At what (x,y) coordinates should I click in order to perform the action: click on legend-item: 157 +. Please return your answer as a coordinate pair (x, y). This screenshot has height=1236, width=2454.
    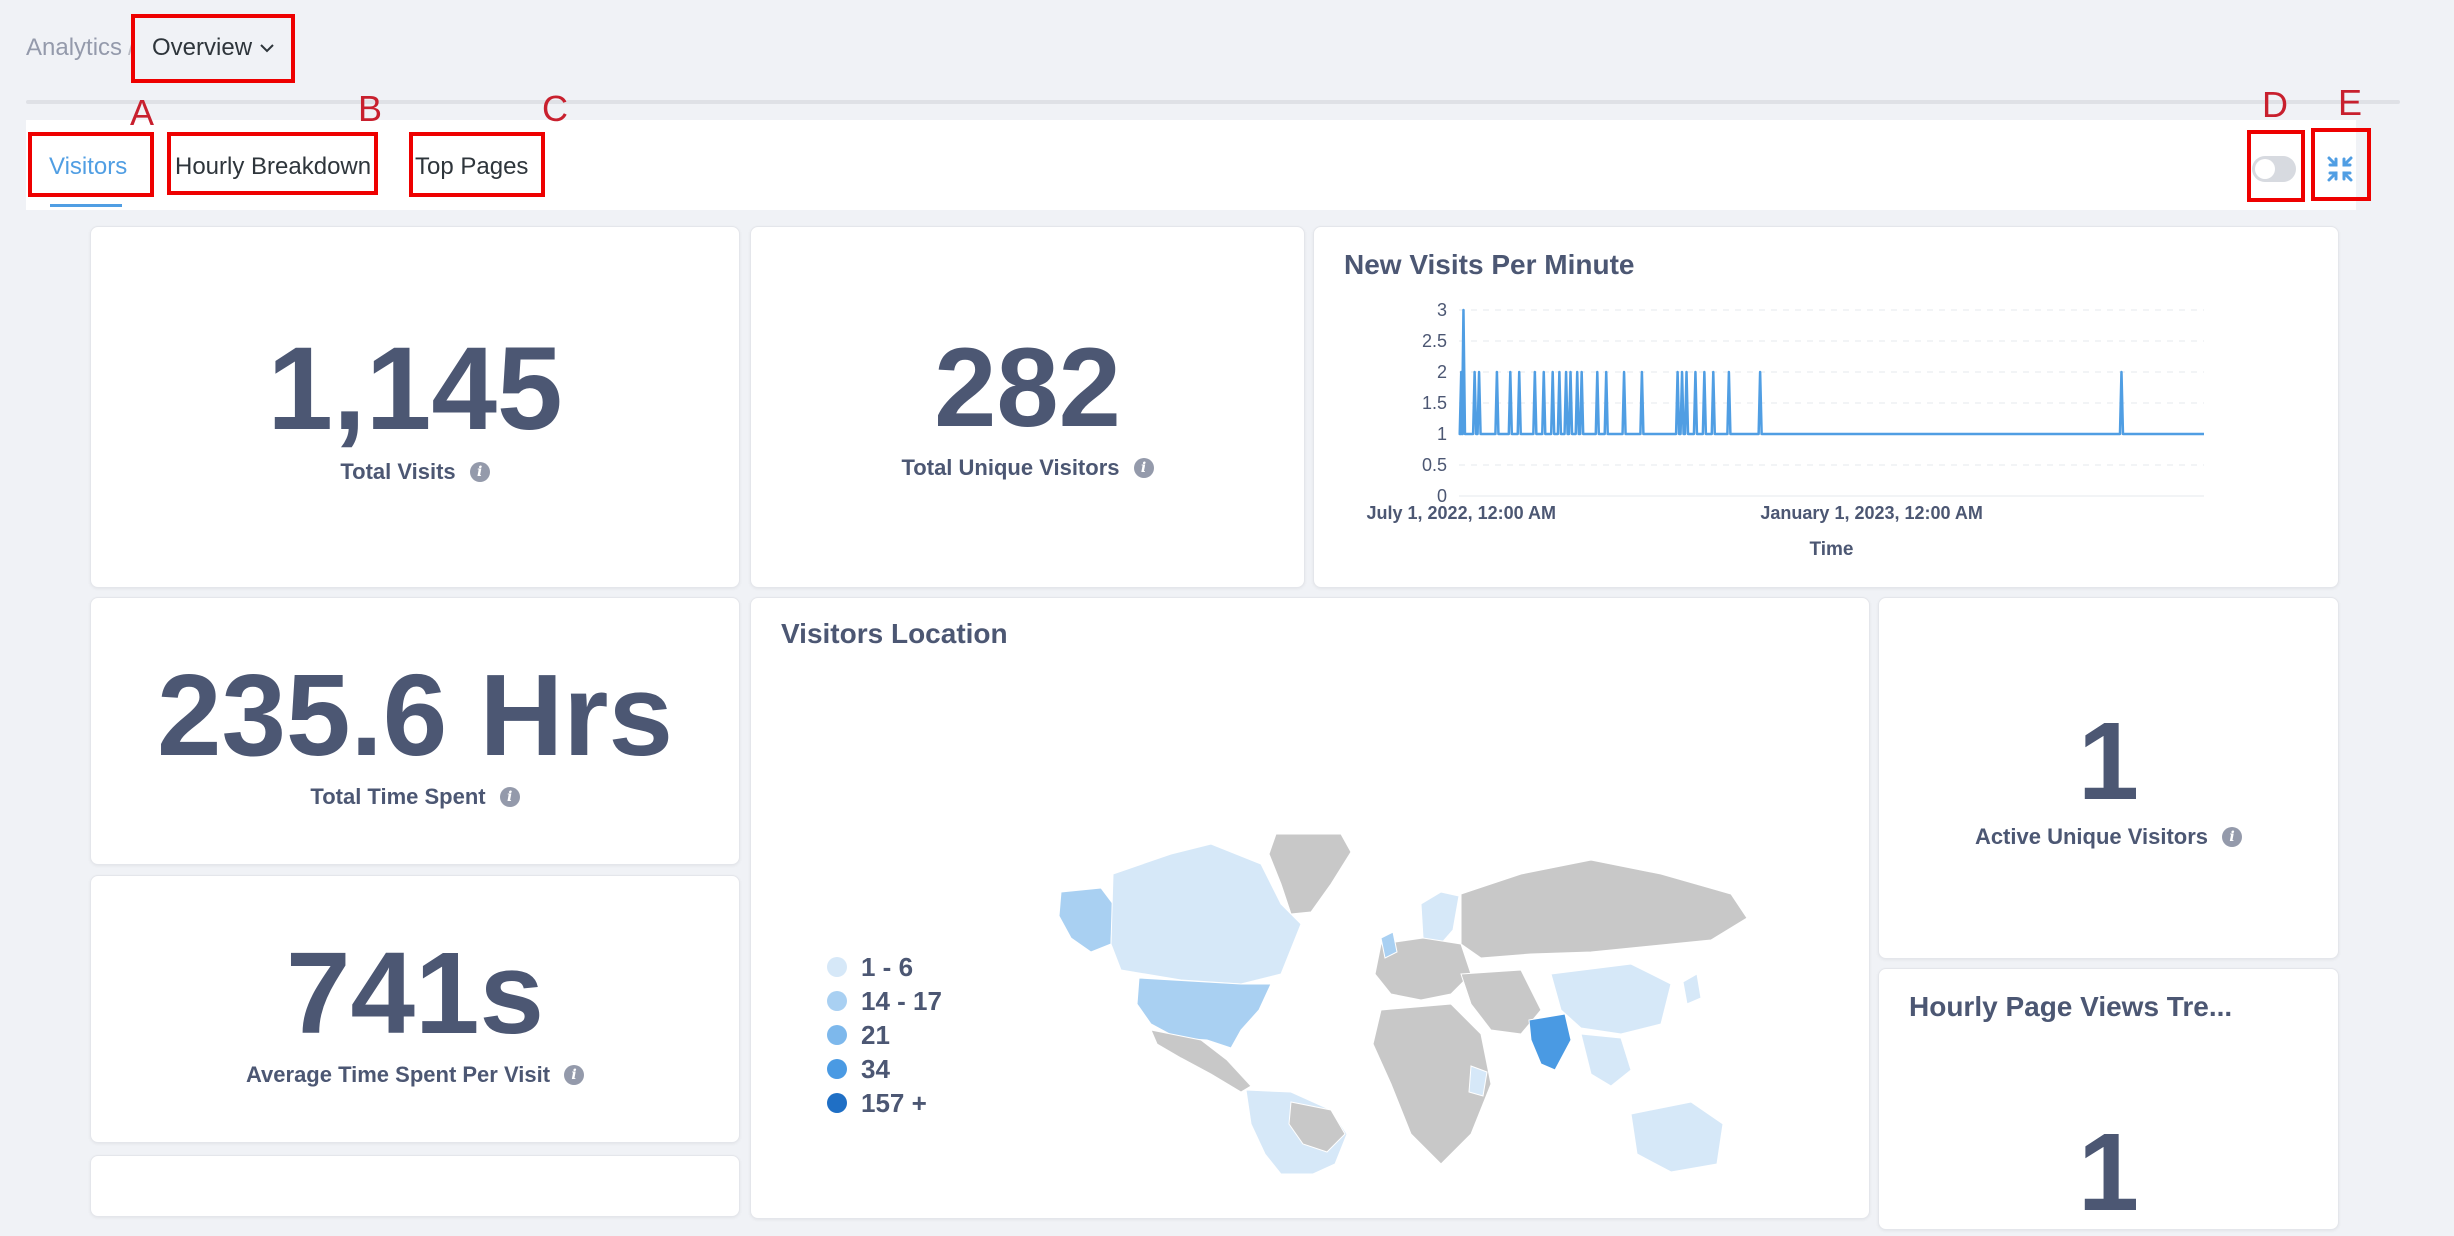
    Looking at the image, I should click on (884, 1103).